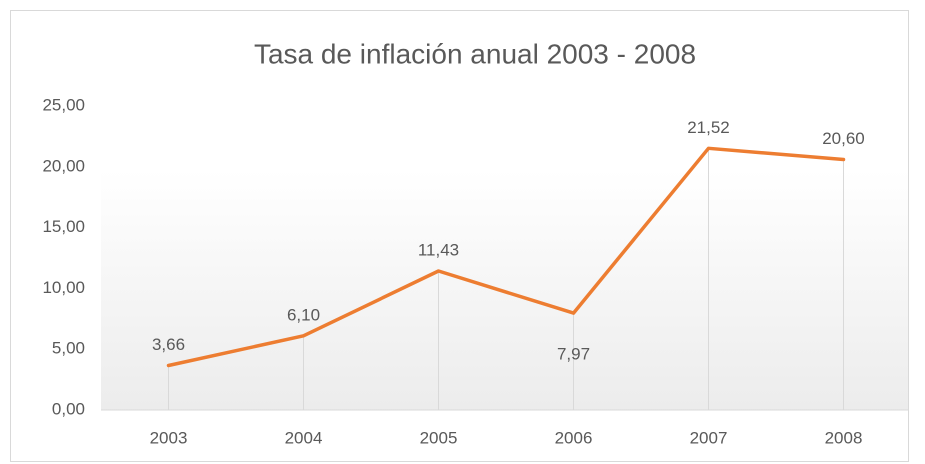 This screenshot has height=464, width=925. What do you see at coordinates (168, 344) in the screenshot?
I see `data-label: 3,66` at bounding box center [168, 344].